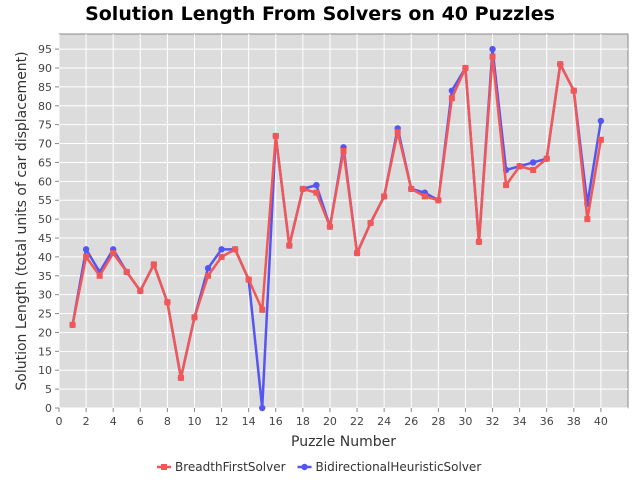 The height and width of the screenshot is (480, 640). Describe the element at coordinates (45, 276) in the screenshot. I see `y-tick-label: 35` at that location.